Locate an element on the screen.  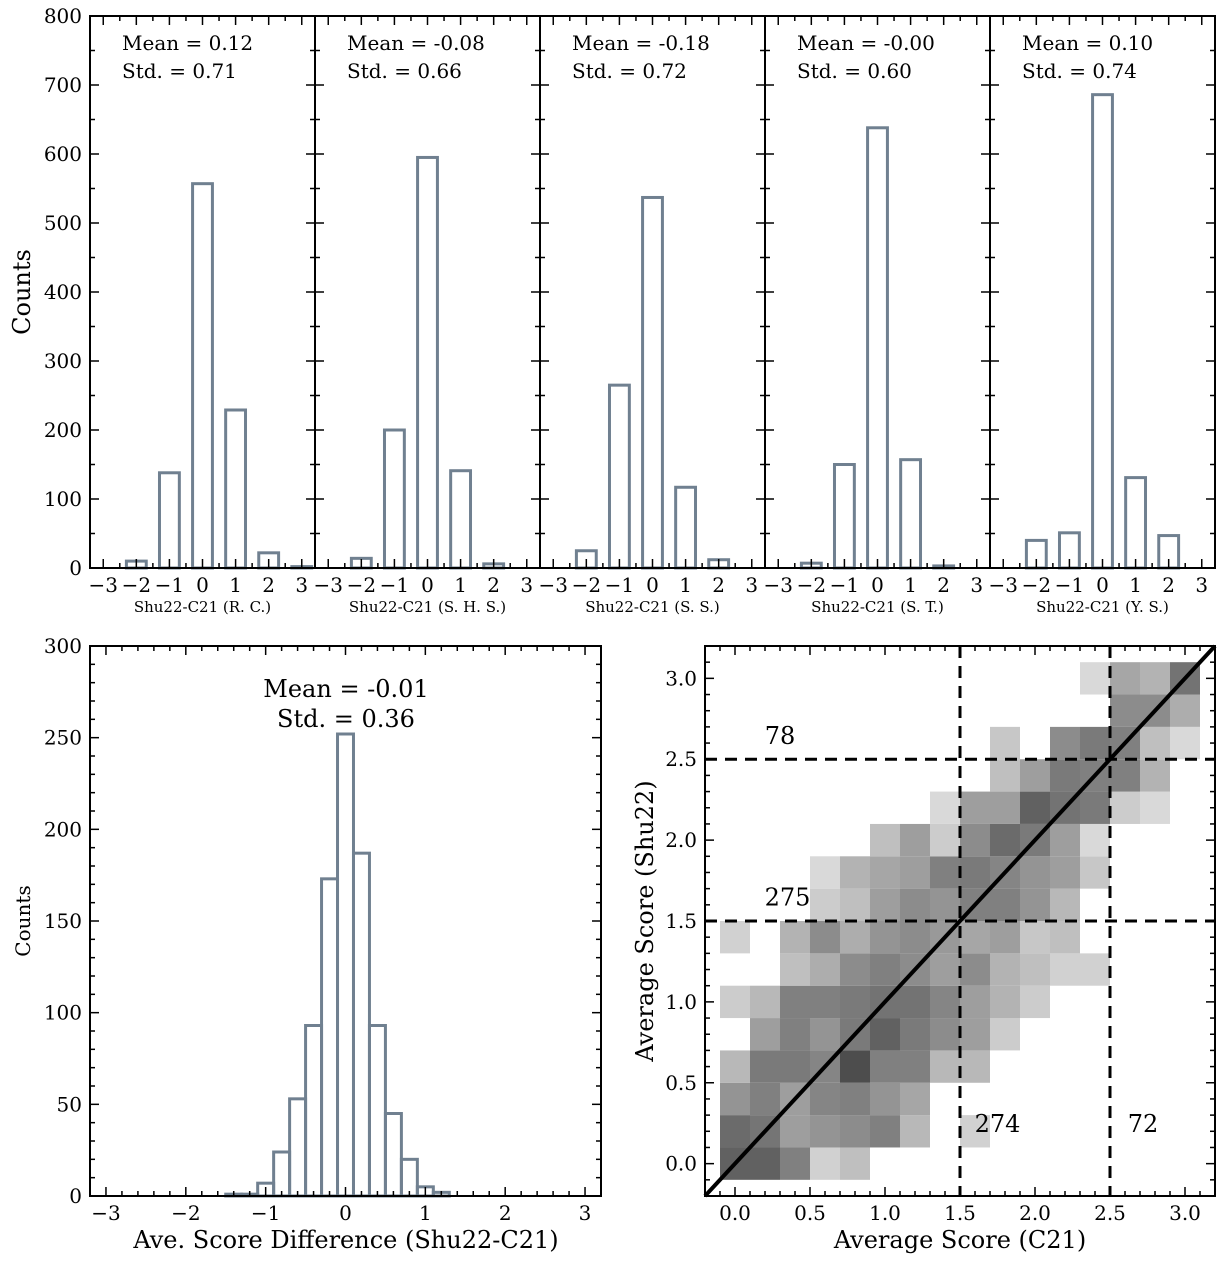
y-tick-label: 100 is located at coordinates (63, 499).